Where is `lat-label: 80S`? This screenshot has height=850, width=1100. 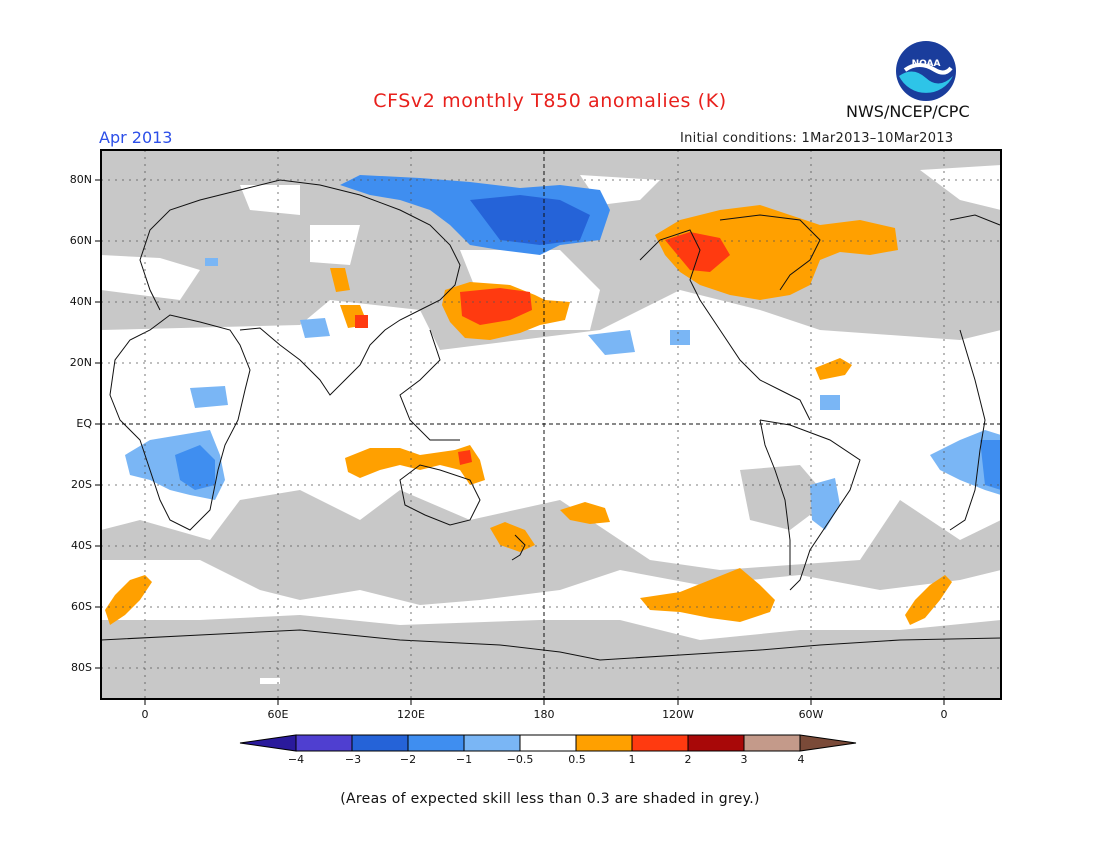
lat-label: 80S is located at coordinates (81, 667).